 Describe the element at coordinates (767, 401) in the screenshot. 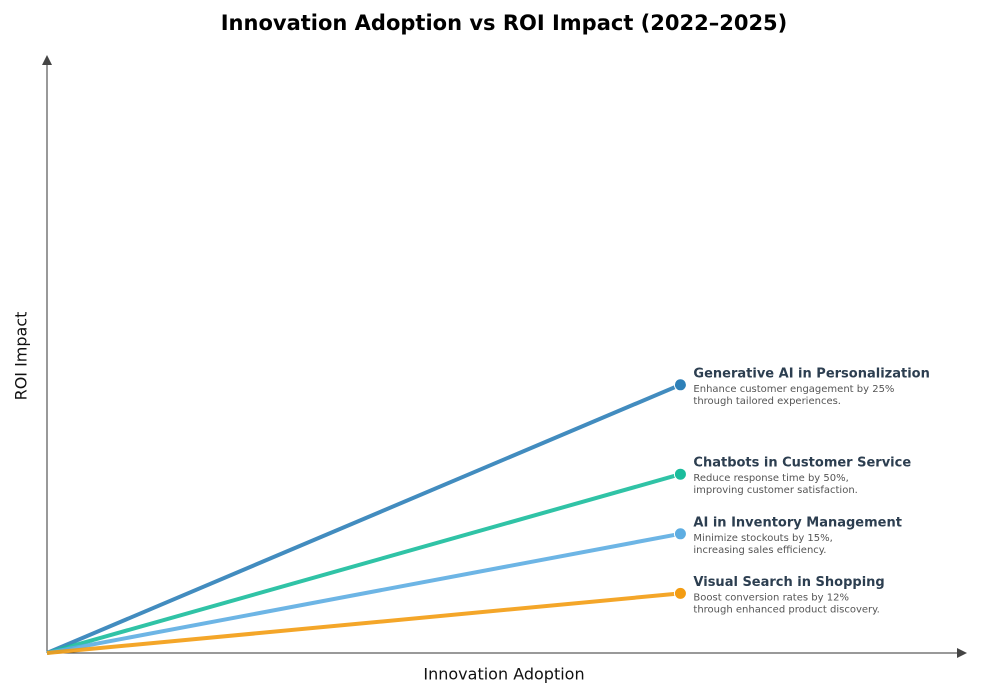

I see `series-description: through tailored experiences.` at that location.